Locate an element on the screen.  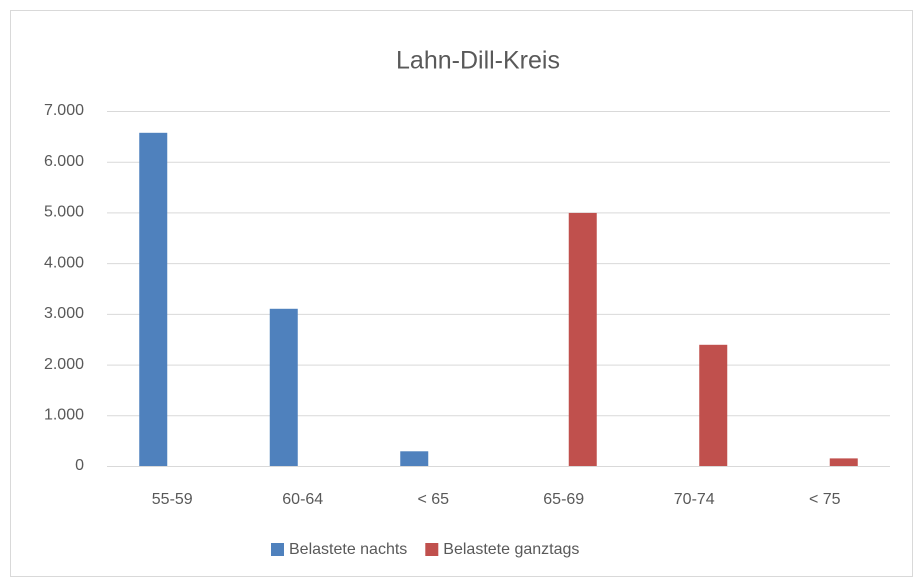
x-tick-label: 55-59 is located at coordinates (172, 499).